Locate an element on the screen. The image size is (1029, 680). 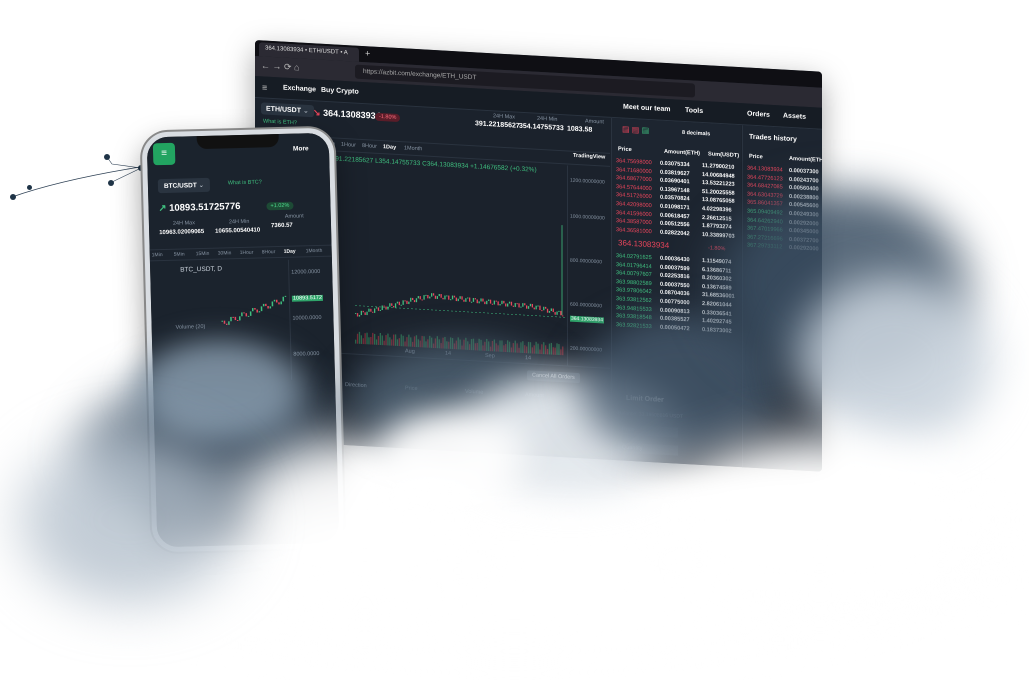
view-icons: ▤ ▤ ▤ is located at coordinates (636, 130).